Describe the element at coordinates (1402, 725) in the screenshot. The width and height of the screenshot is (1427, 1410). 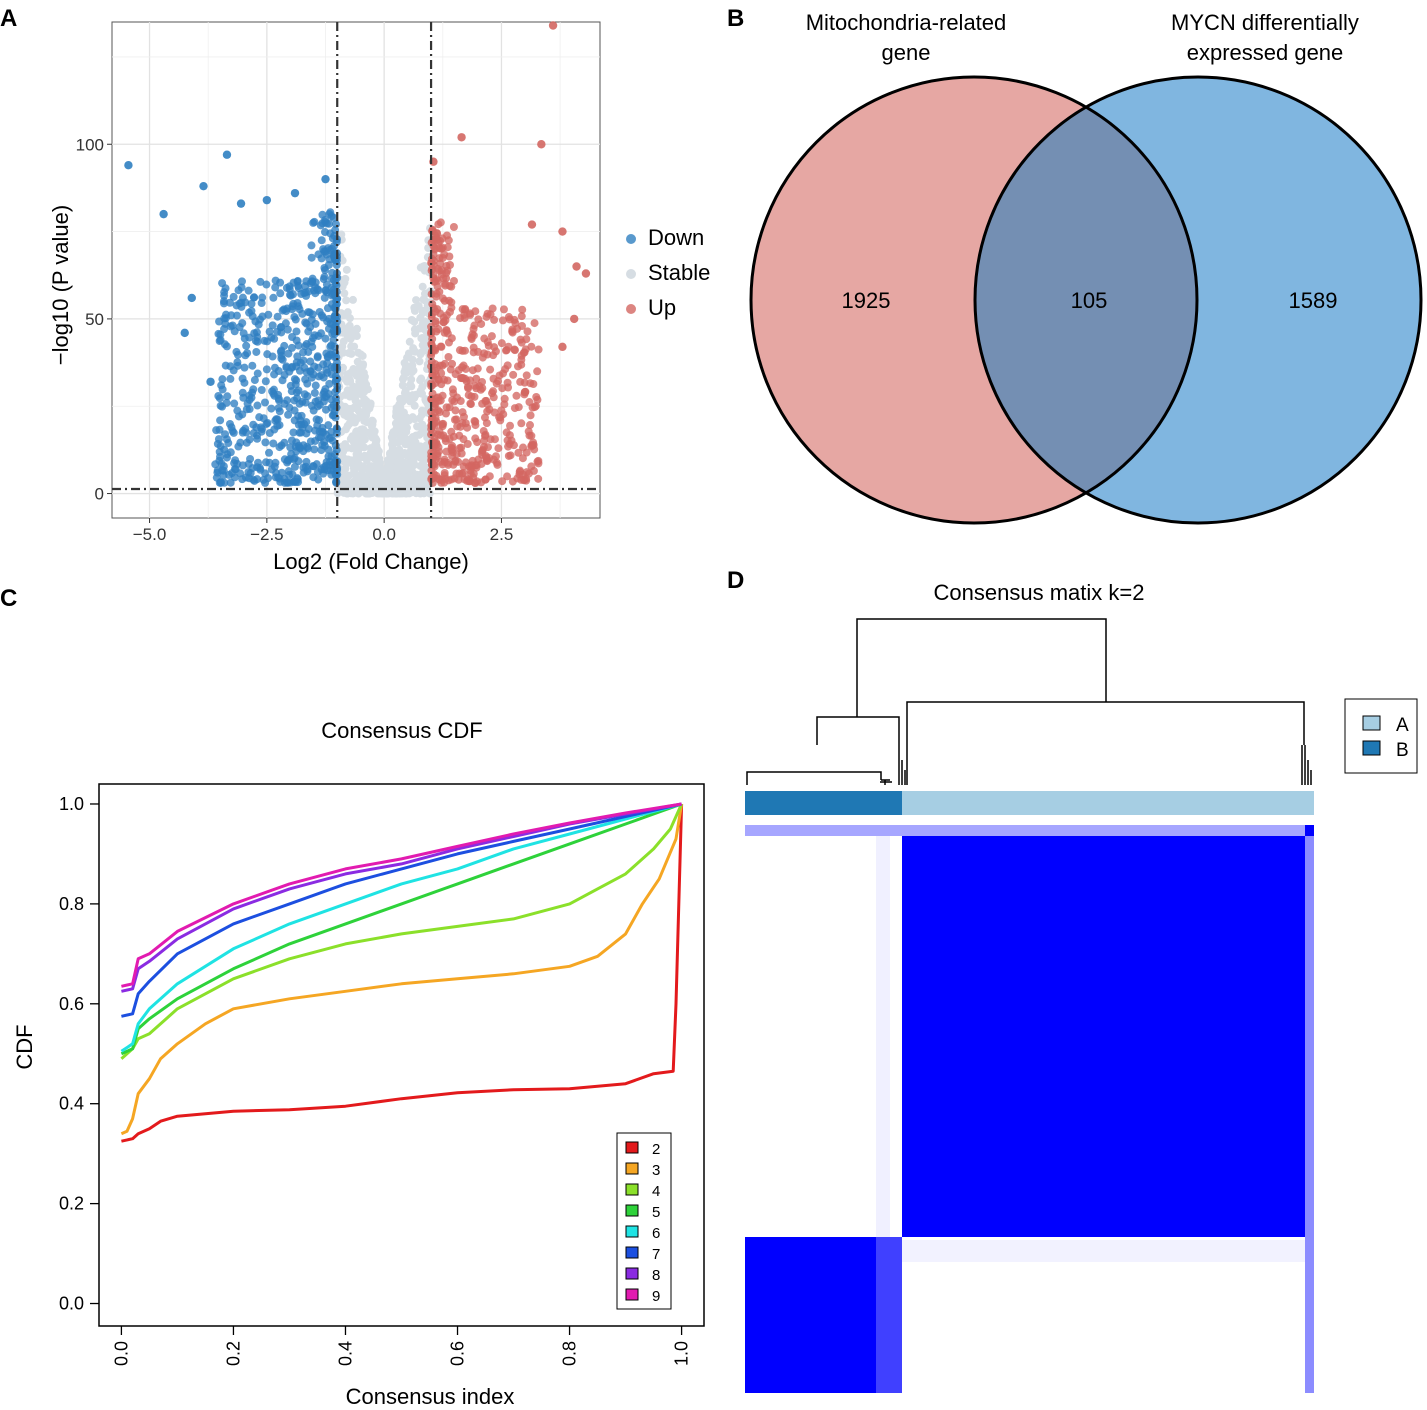
I see `legend-a-label: A` at that location.